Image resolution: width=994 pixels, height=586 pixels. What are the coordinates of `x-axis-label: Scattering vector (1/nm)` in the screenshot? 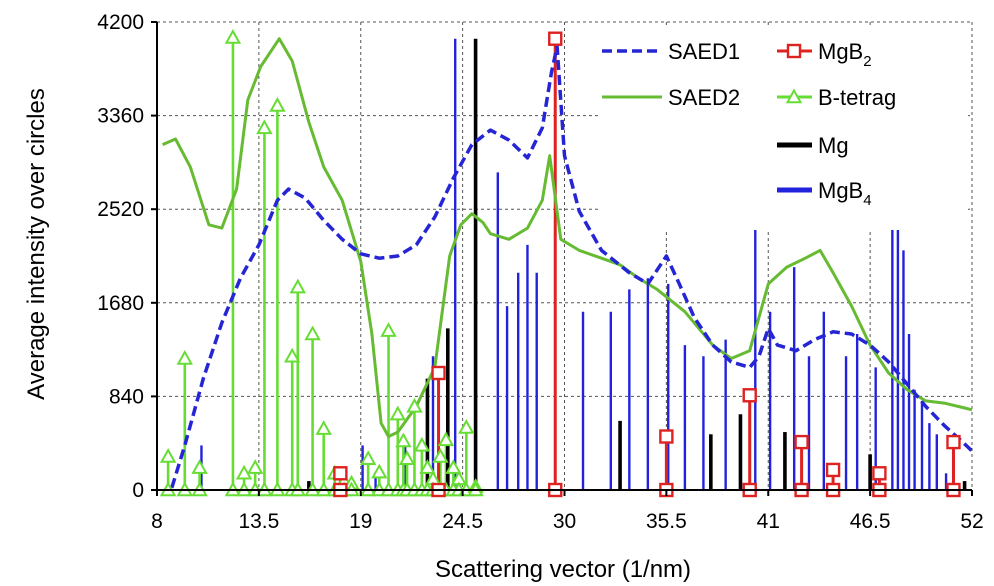 It's located at (563, 569).